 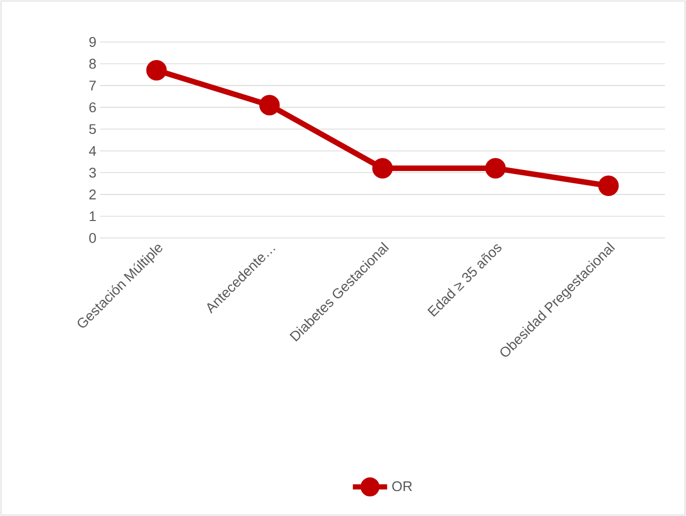 I want to click on y-tick-label: 5, so click(x=92, y=129).